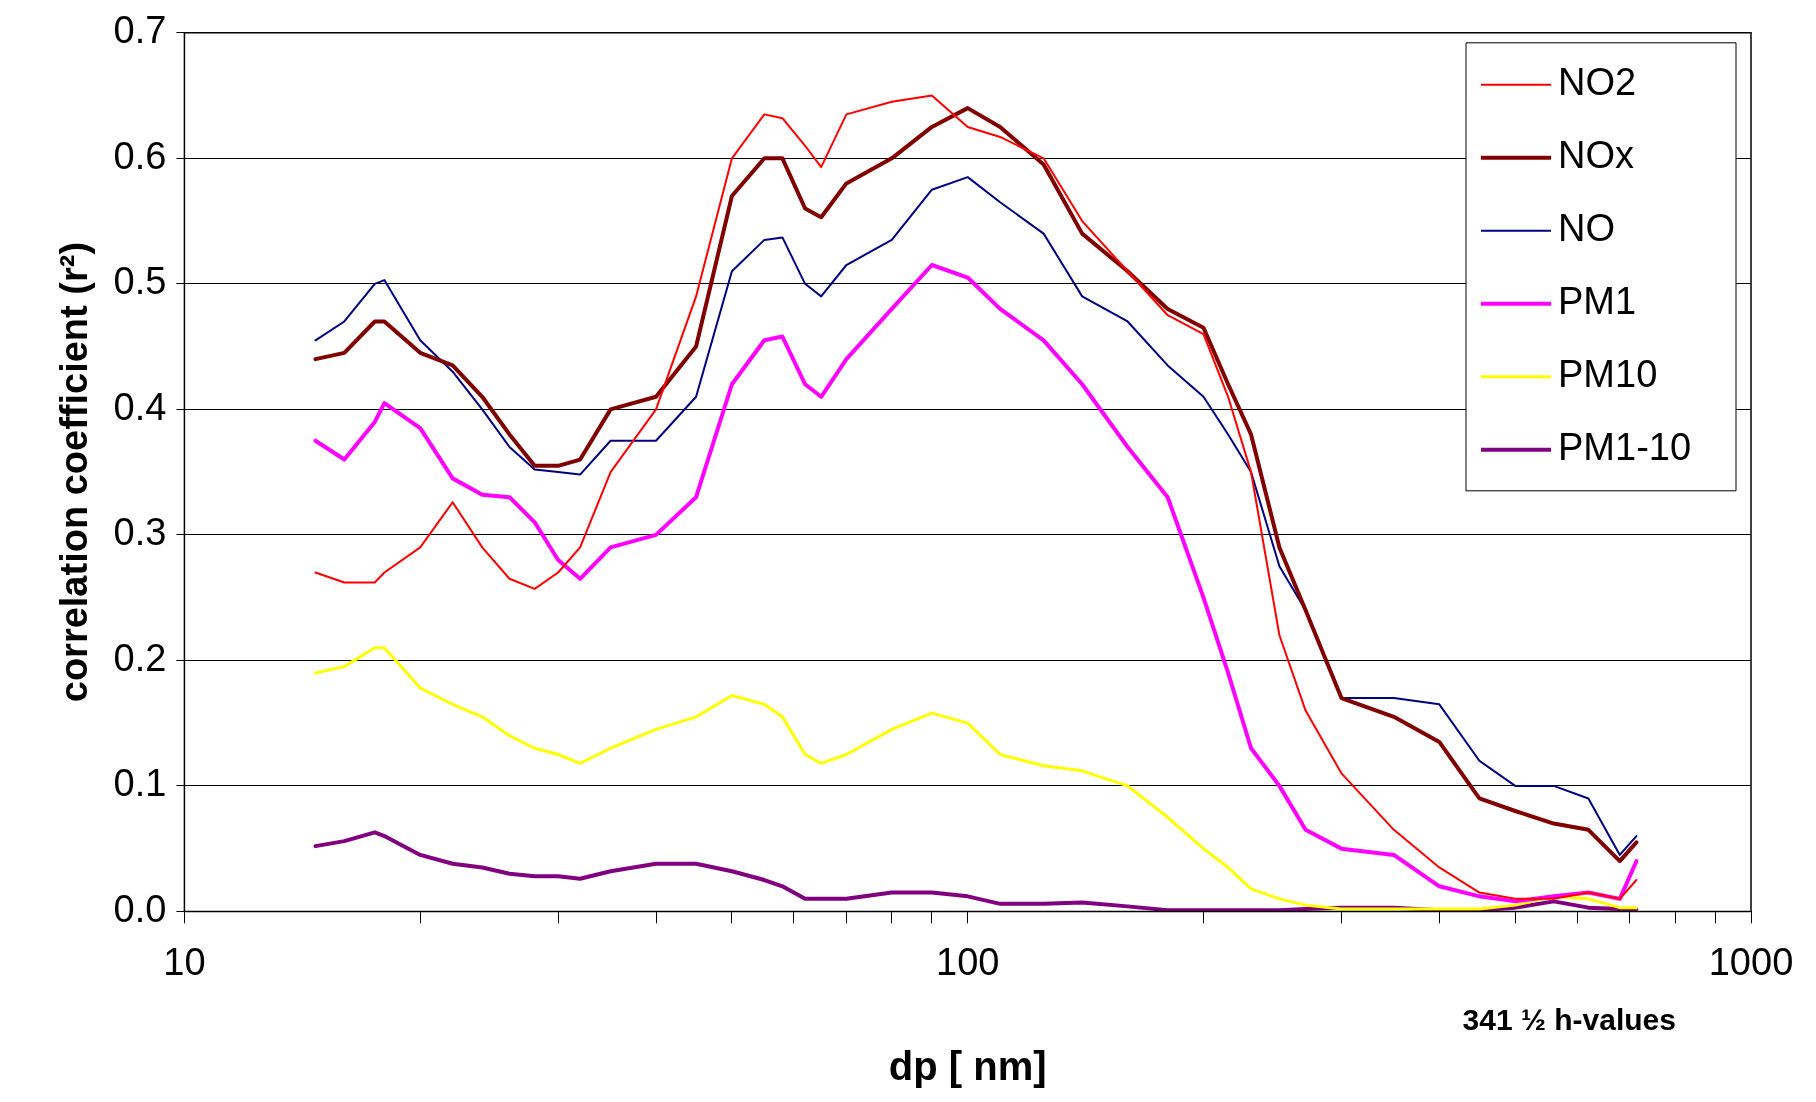 This screenshot has height=1102, width=1816. What do you see at coordinates (140, 406) in the screenshot?
I see `y-tick-label: 0.4` at bounding box center [140, 406].